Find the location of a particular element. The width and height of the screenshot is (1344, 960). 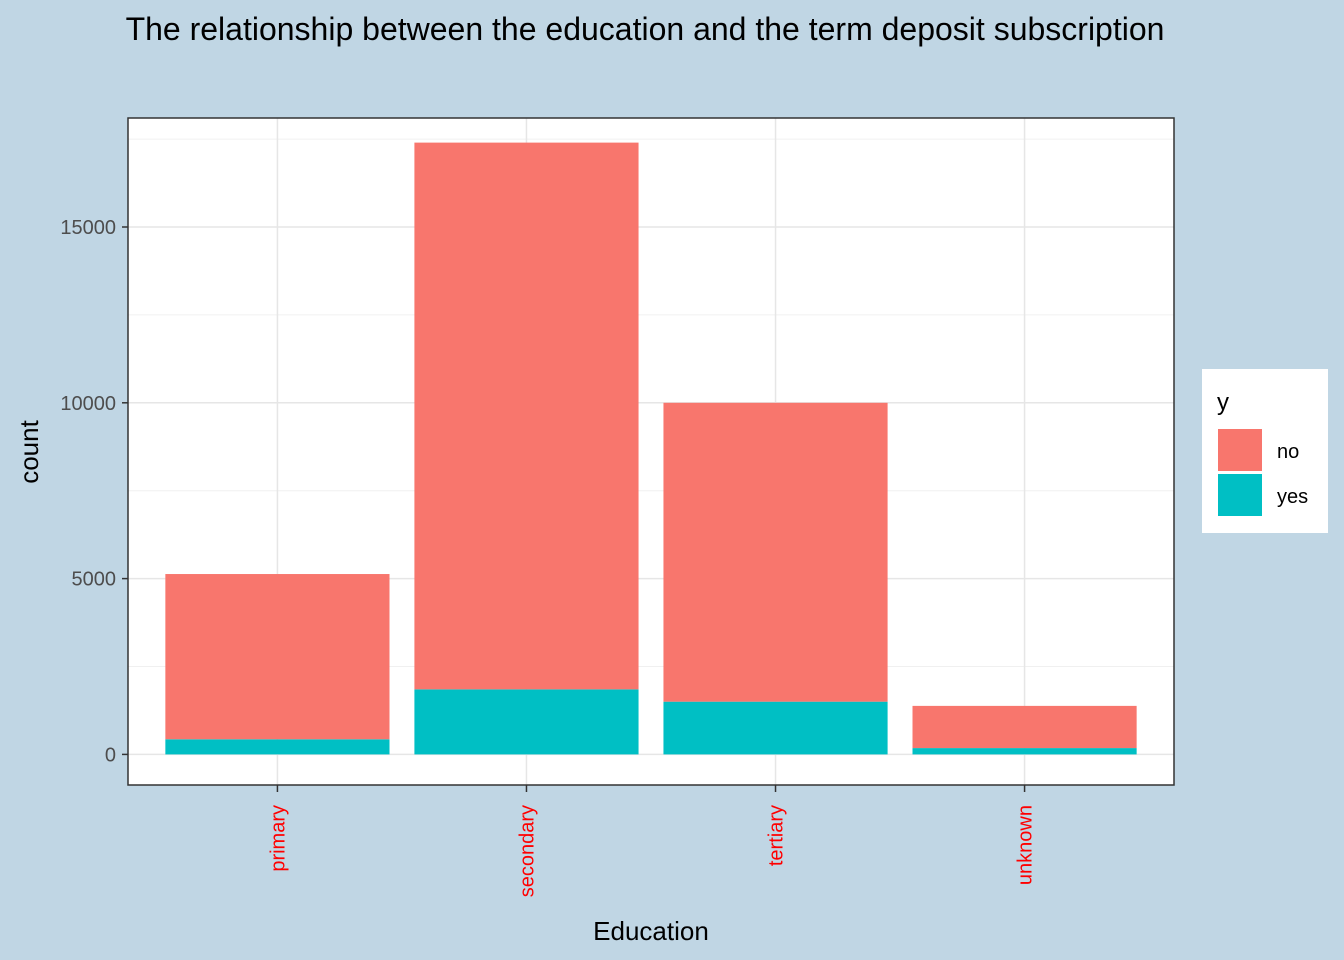

x-axis: primary secondary tertiary unknown is located at coordinates (652, 841).